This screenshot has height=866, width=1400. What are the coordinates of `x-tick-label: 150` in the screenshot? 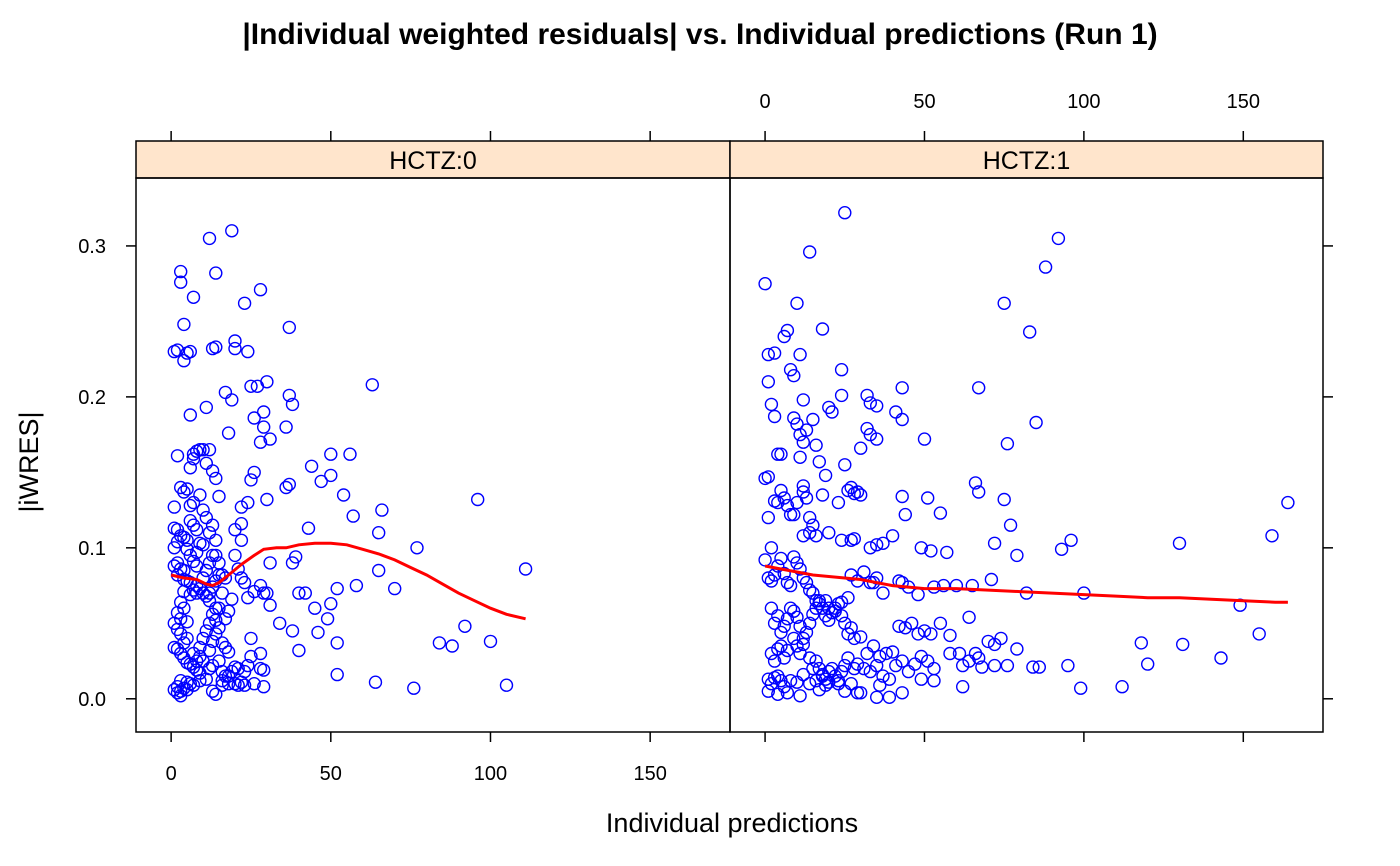 It's located at (649, 774).